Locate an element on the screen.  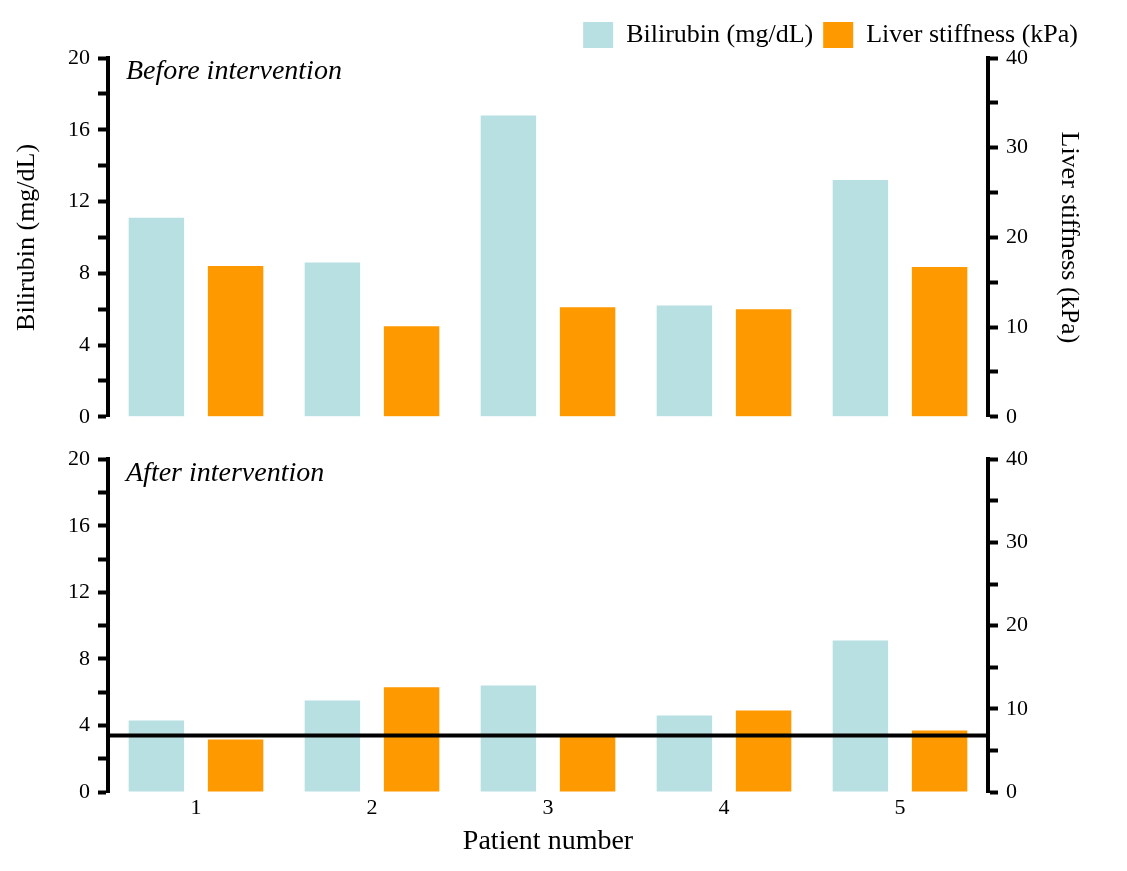
y2-tick-label: 40 is located at coordinates (1017, 457).